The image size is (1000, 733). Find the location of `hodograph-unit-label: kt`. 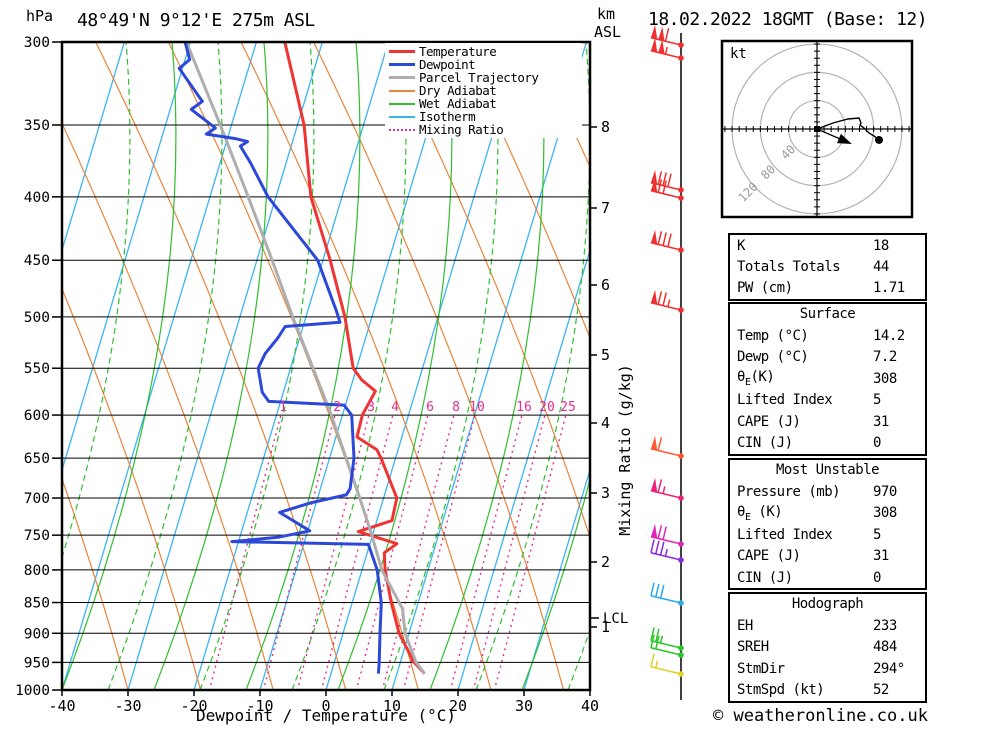

hodograph-unit-label: kt is located at coordinates (738, 54).